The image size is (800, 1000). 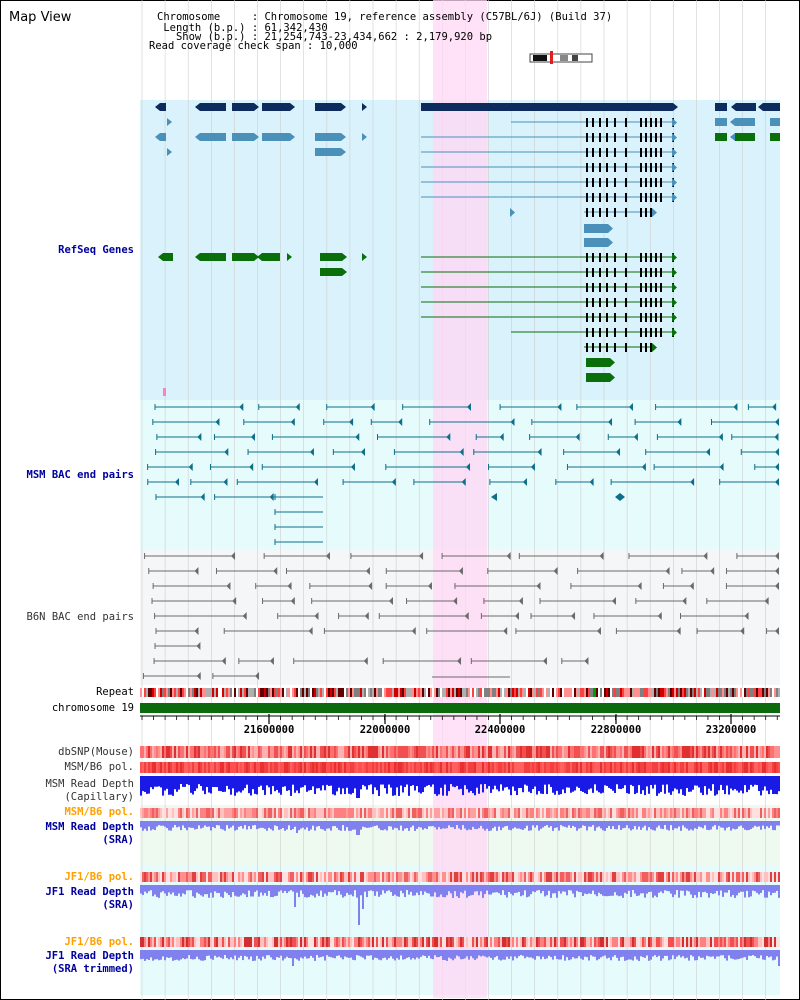 I want to click on track-label-msm-b6-pol: MSM/B6 pol., so click(x=99, y=767).